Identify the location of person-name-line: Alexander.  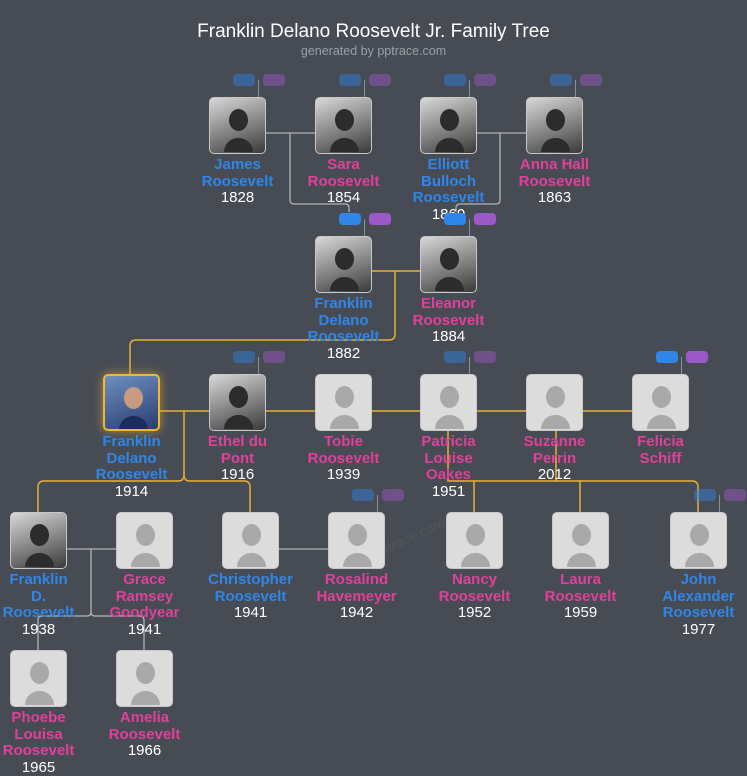
(693, 597).